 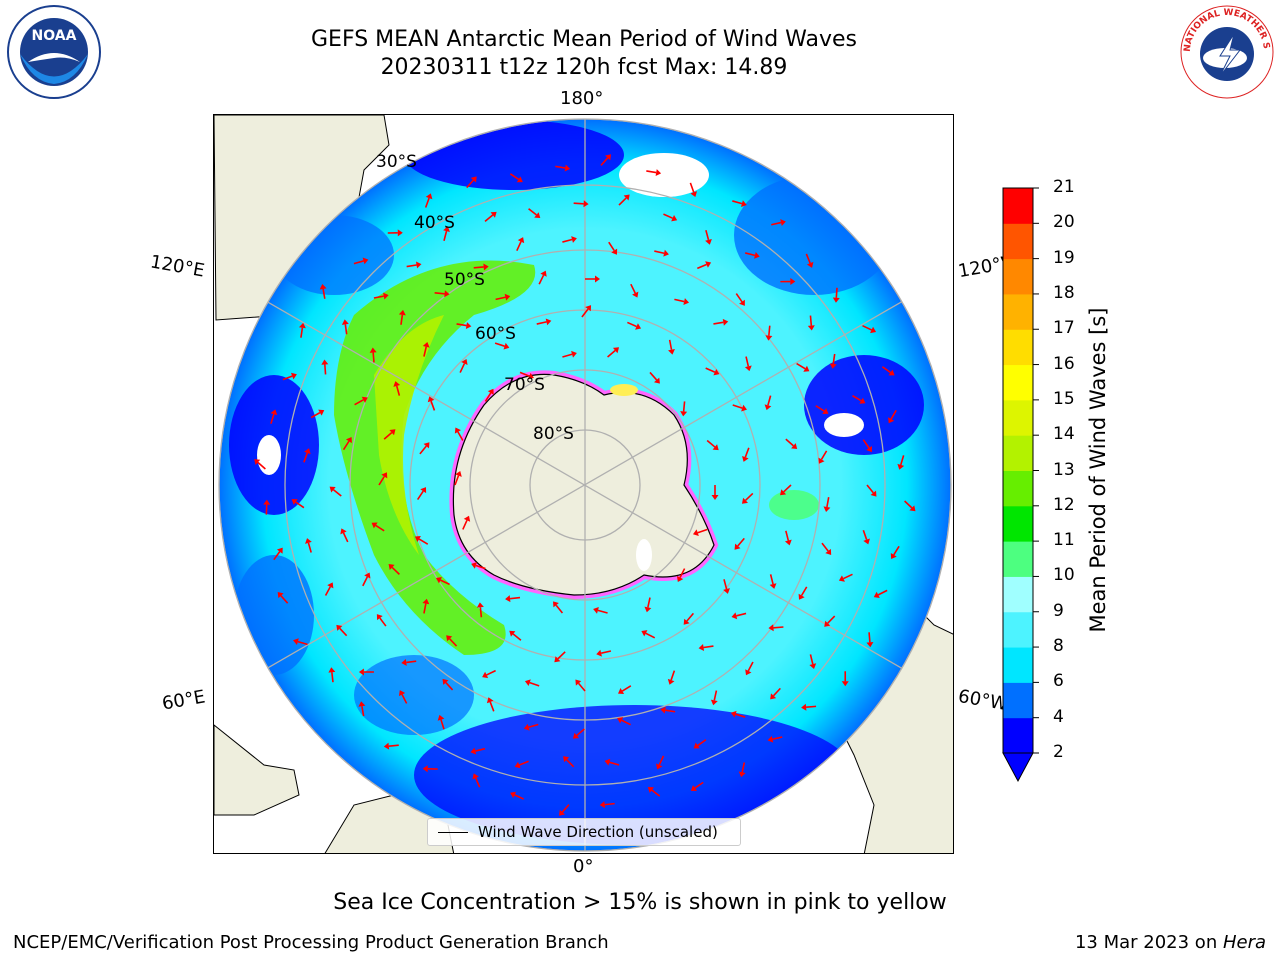 What do you see at coordinates (1225, 50) in the screenshot?
I see `nws-logo: NATIONAL WEATHER SERVICE` at bounding box center [1225, 50].